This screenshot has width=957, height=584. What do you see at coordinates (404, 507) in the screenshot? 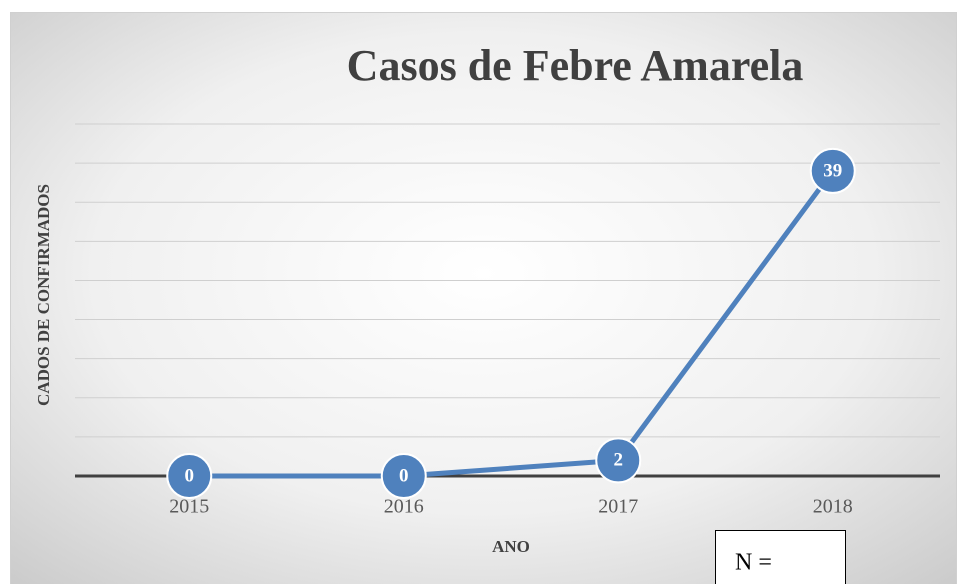
I see `x-tick-label: 2016` at bounding box center [404, 507].